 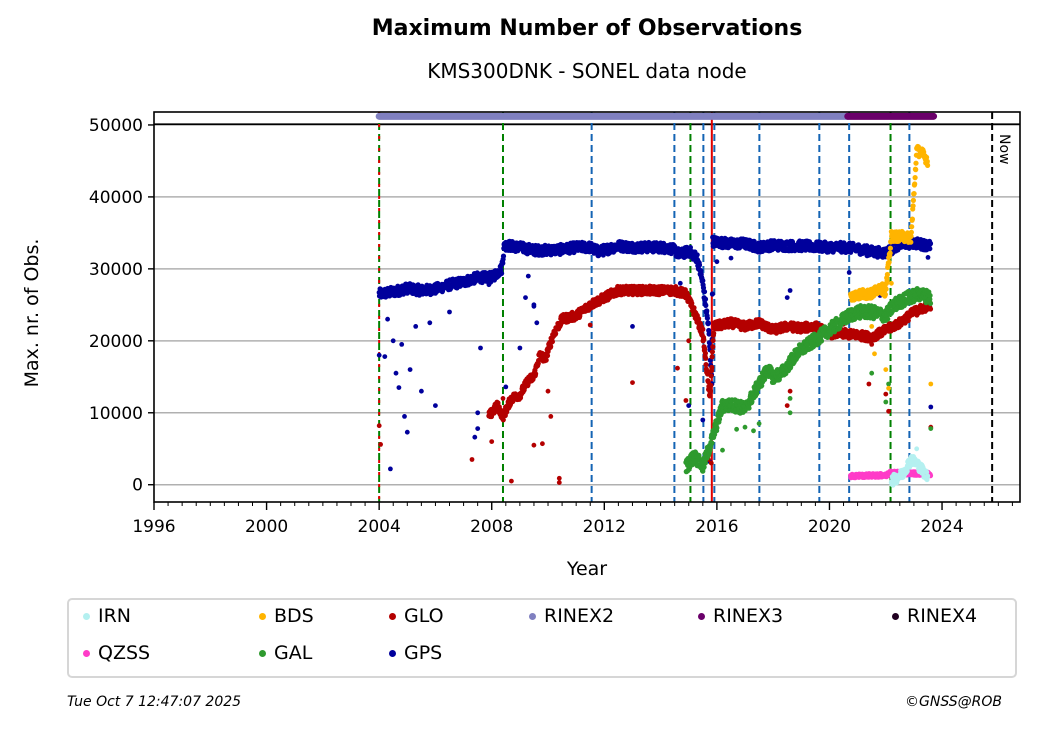 What do you see at coordinates (587, 71) in the screenshot?
I see `chart-subtitle: KMS300DNK - SONEL data node` at bounding box center [587, 71].